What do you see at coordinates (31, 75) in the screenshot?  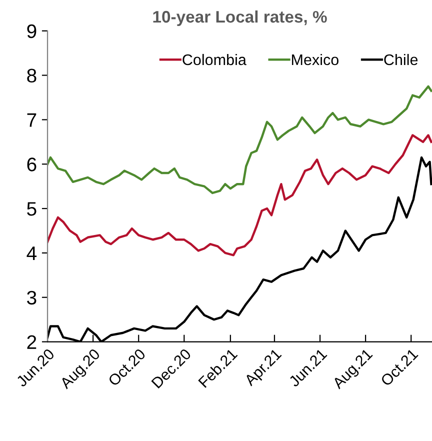 I see `y-tick-label: 8` at bounding box center [31, 75].